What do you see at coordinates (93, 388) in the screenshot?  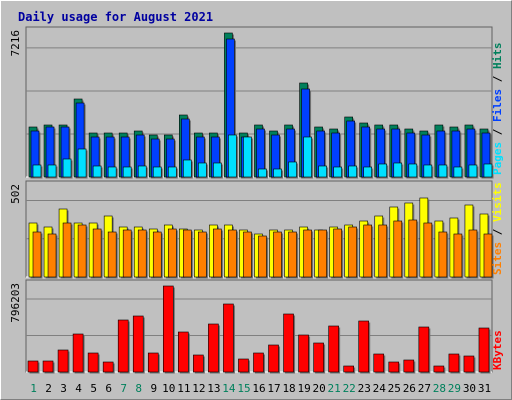 I see `day-label-5: 5` at bounding box center [93, 388].